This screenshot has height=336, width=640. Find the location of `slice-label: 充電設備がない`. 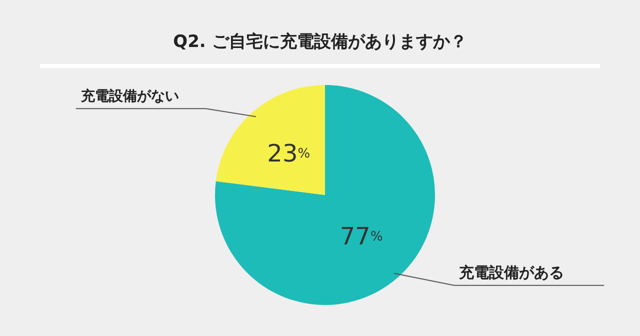

slice-label: 充電設備がない is located at coordinates (129, 96).